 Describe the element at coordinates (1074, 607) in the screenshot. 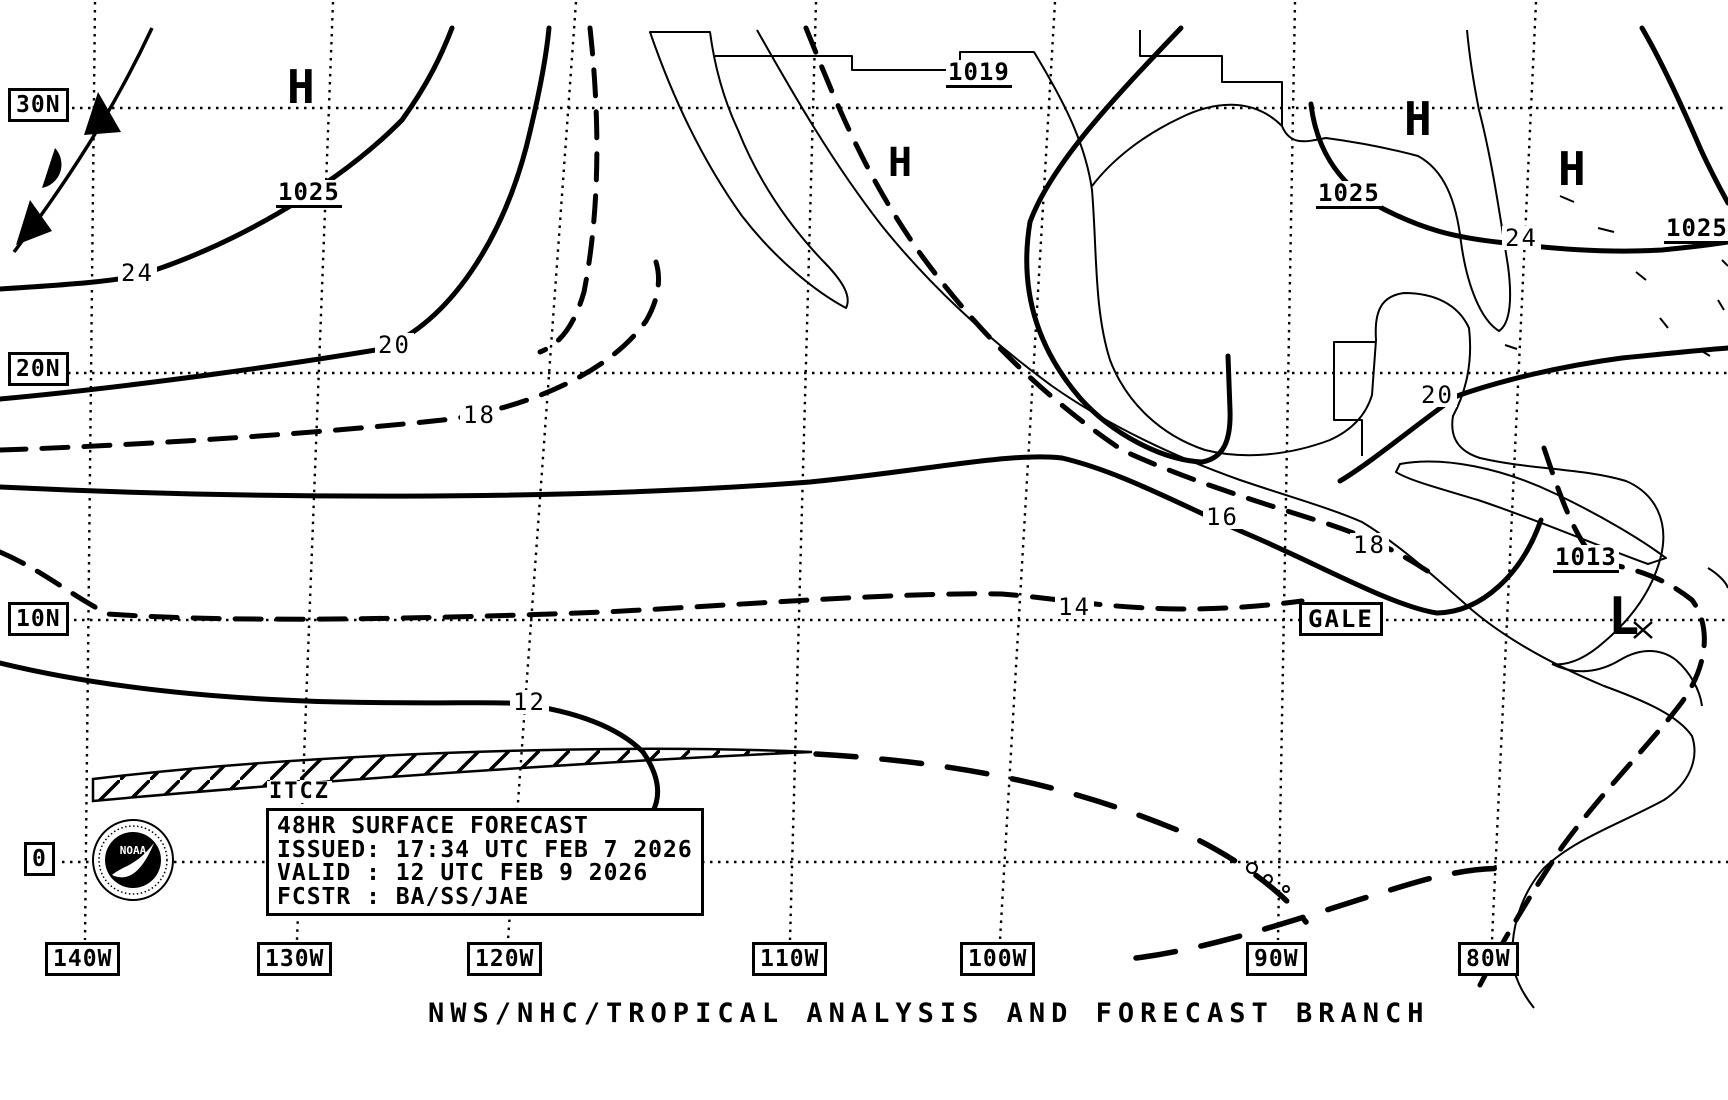

I see `isobar-label-14: 14` at that location.